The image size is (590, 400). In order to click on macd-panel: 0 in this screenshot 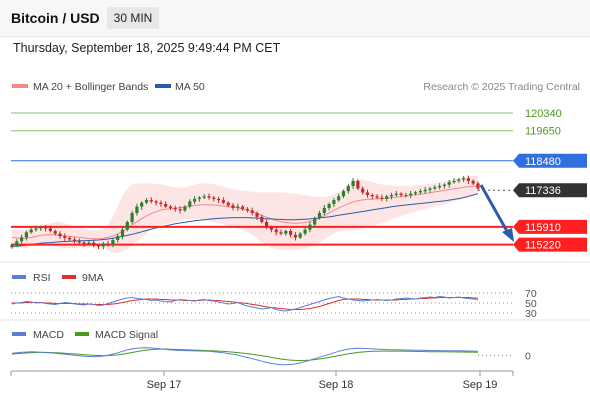, I will do `click(271, 356)`.